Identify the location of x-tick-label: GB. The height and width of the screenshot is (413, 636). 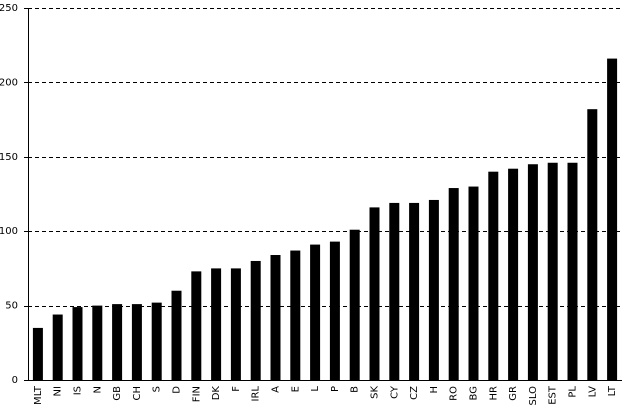
(117, 393).